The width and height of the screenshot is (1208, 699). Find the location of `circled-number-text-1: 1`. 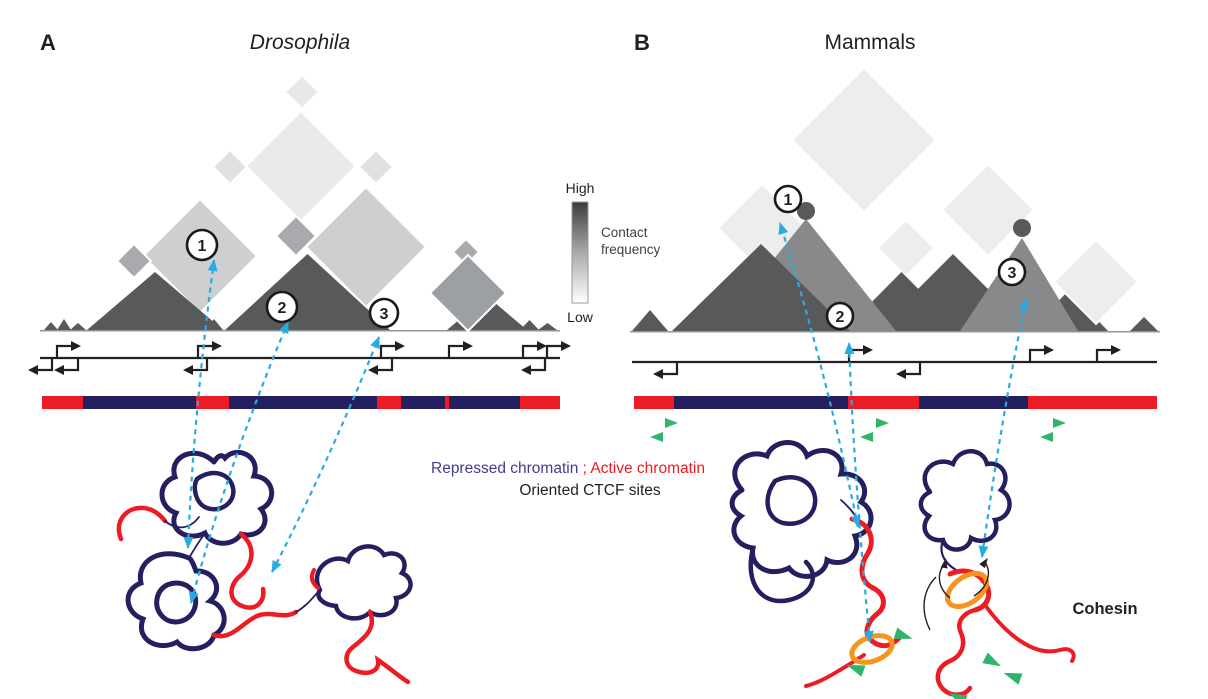

circled-number-text-1: 1 is located at coordinates (202, 246).